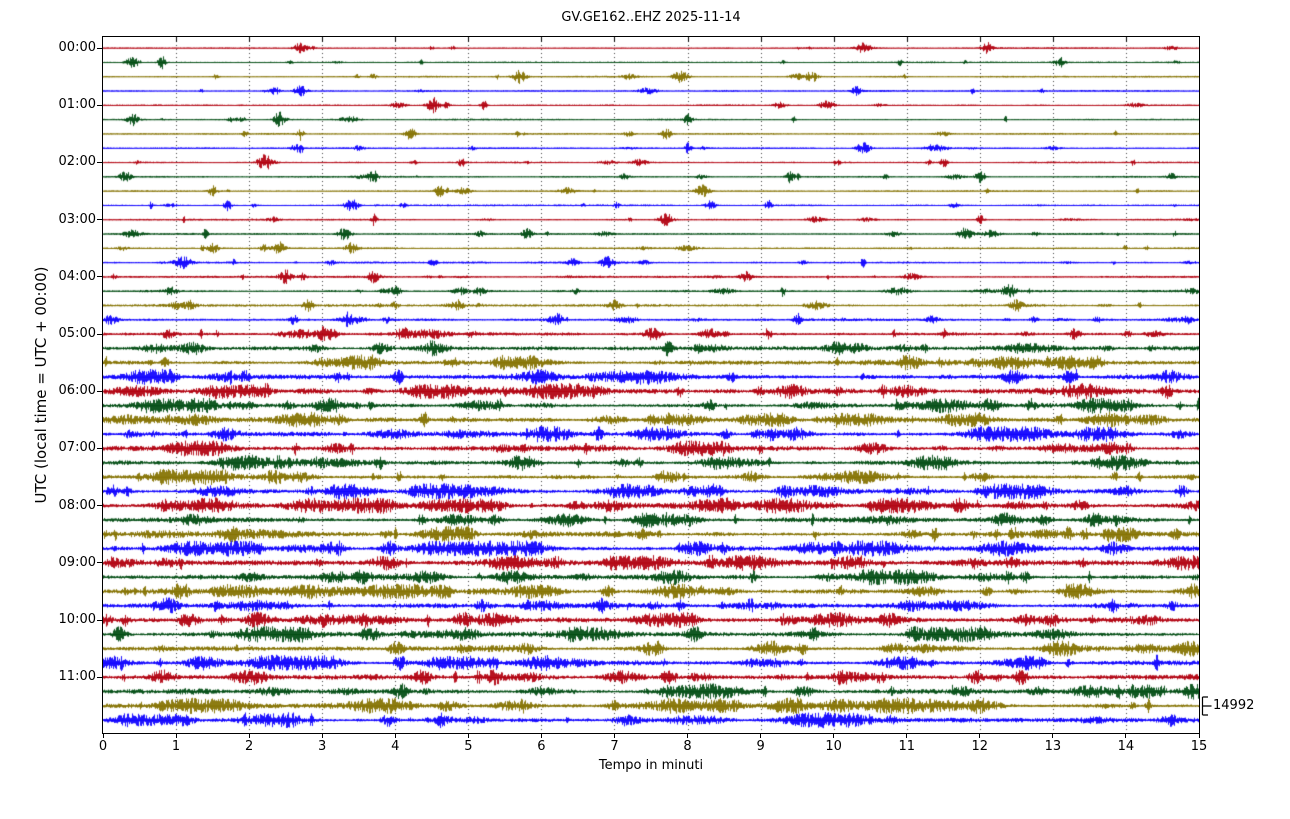 The height and width of the screenshot is (819, 1290). I want to click on x-tick-label: 15, so click(1199, 746).